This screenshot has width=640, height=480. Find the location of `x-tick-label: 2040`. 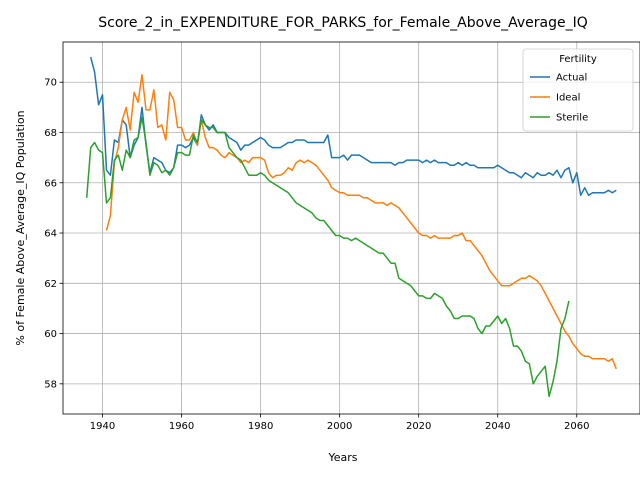

x-tick-label: 2040 is located at coordinates (497, 426).